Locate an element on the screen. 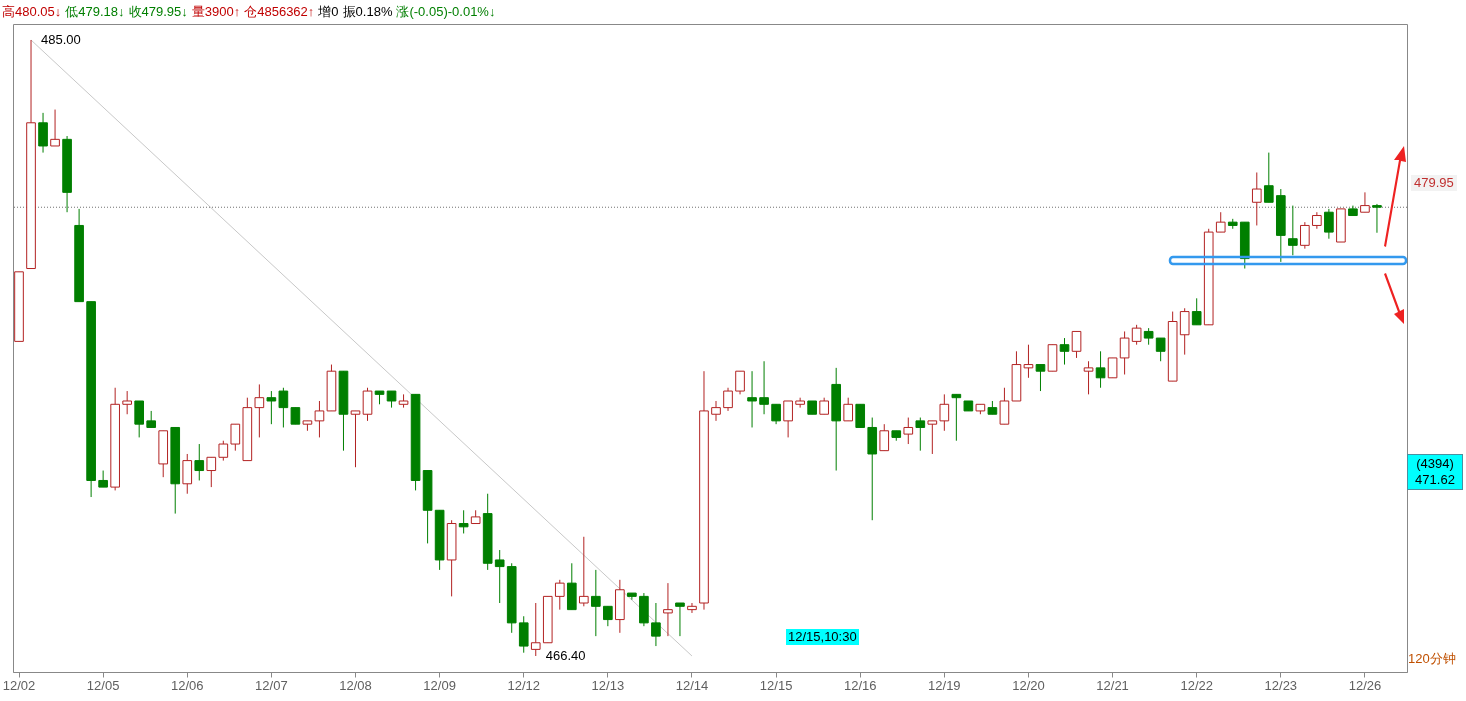  x-tick-label: 12/14 is located at coordinates (692, 685).